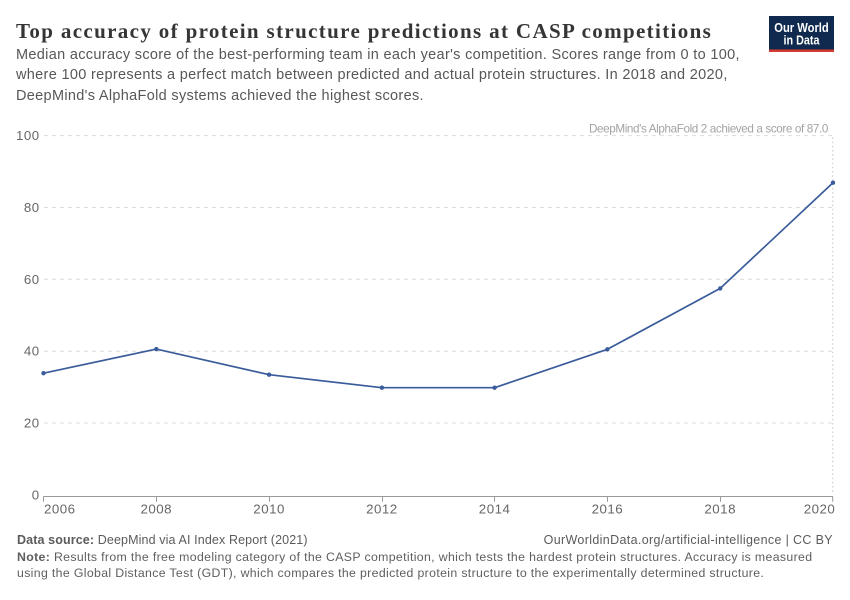 The image size is (850, 600). What do you see at coordinates (382, 509) in the screenshot?
I see `svg-text: 2012` at bounding box center [382, 509].